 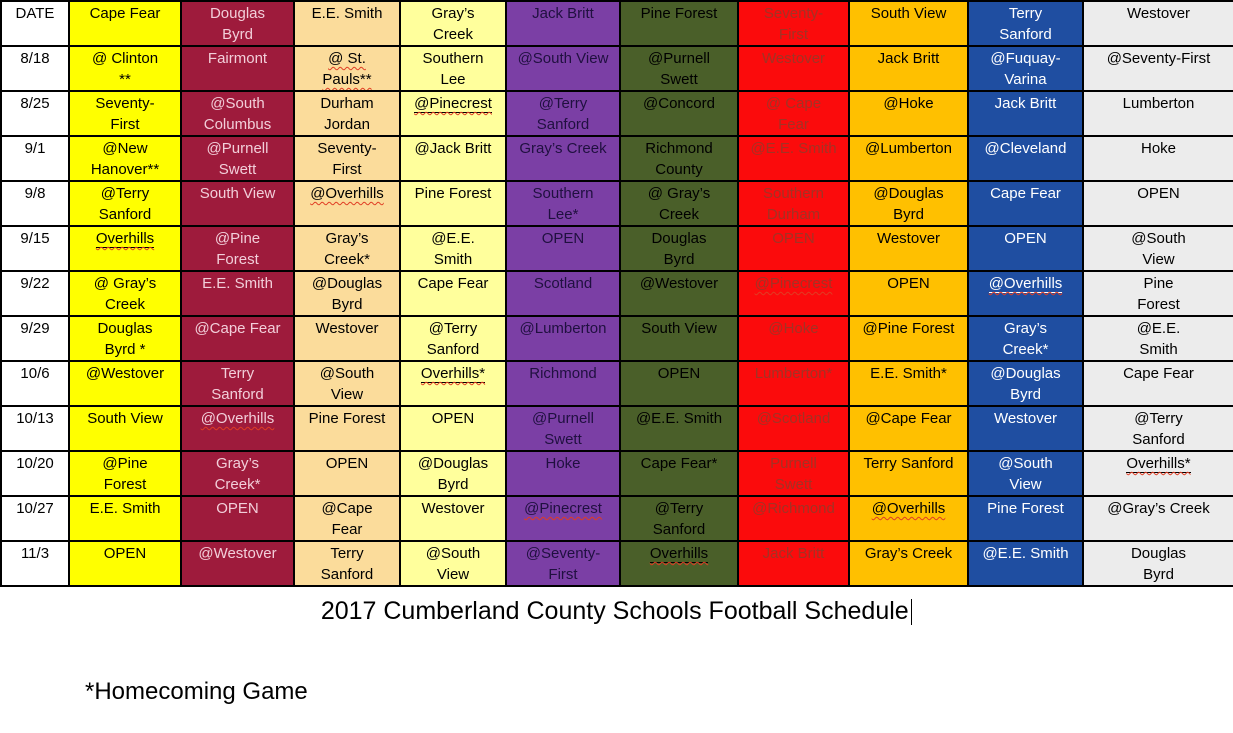 I want to click on schedule-cell-terry-sanford: @E.E. Smith, so click(x=1025, y=563).